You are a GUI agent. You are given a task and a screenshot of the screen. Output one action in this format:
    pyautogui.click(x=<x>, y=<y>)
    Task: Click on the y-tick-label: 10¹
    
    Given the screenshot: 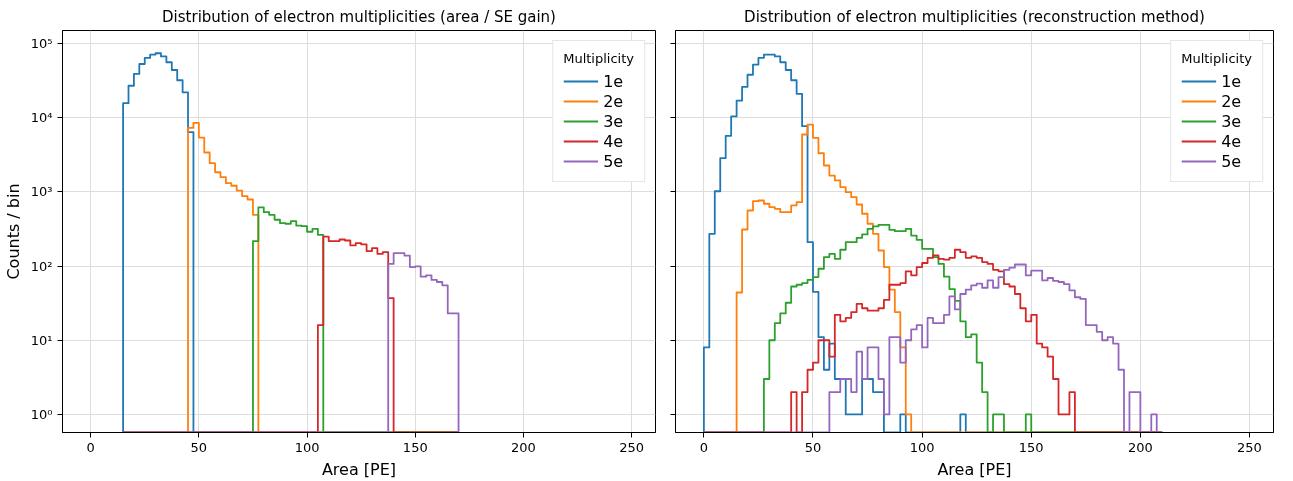 What is the action you would take?
    pyautogui.click(x=41, y=340)
    